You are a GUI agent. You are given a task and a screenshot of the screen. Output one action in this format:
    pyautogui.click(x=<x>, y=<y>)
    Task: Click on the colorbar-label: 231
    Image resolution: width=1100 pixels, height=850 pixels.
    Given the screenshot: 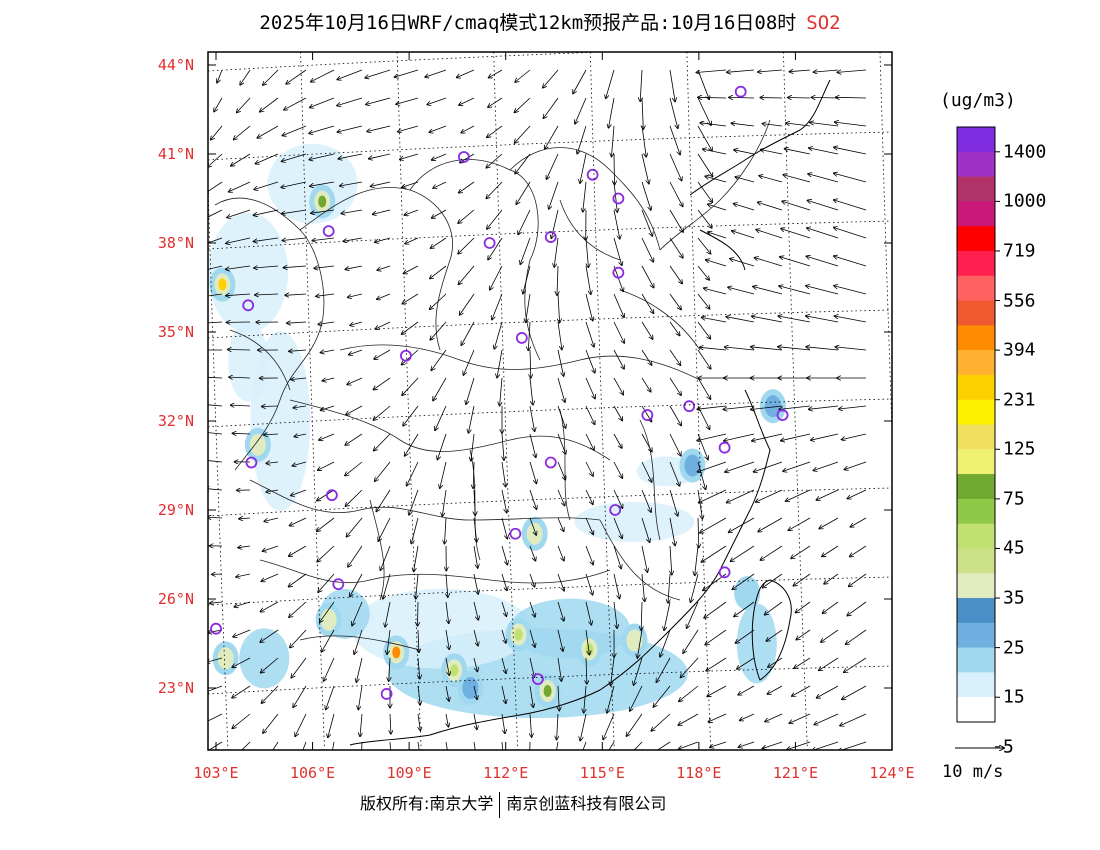 What is the action you would take?
    pyautogui.click(x=1019, y=400)
    